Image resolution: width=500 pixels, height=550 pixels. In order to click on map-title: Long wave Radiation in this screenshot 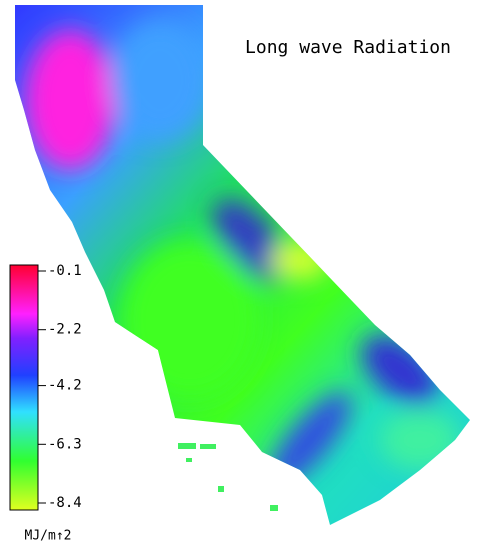, I will do `click(348, 47)`.